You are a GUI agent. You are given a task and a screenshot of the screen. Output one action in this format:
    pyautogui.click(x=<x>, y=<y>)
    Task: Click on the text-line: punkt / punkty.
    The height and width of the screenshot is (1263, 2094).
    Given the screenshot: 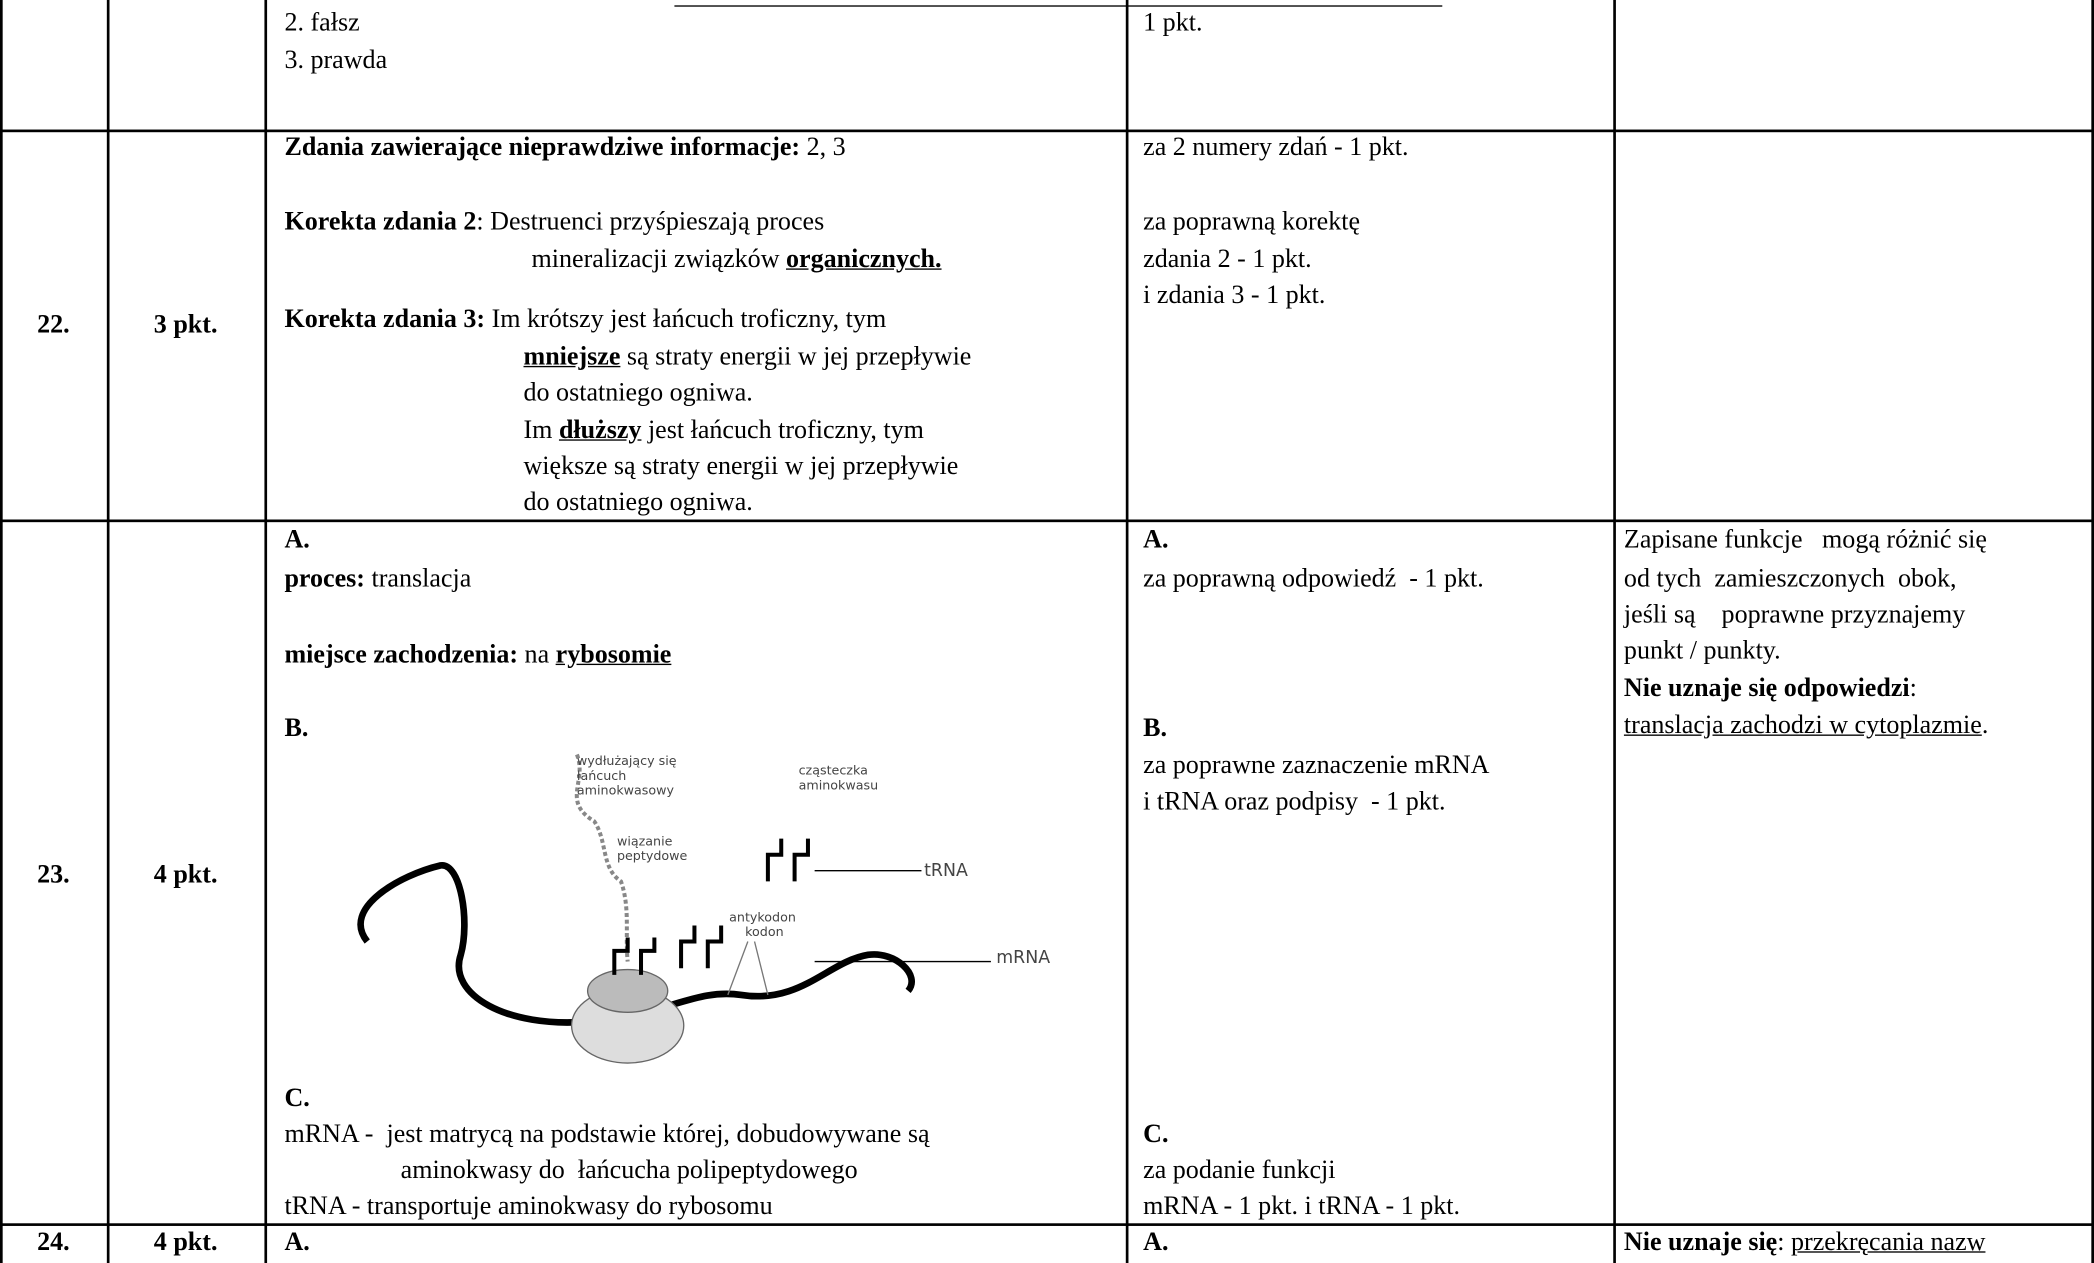 What is the action you would take?
    pyautogui.click(x=1702, y=652)
    